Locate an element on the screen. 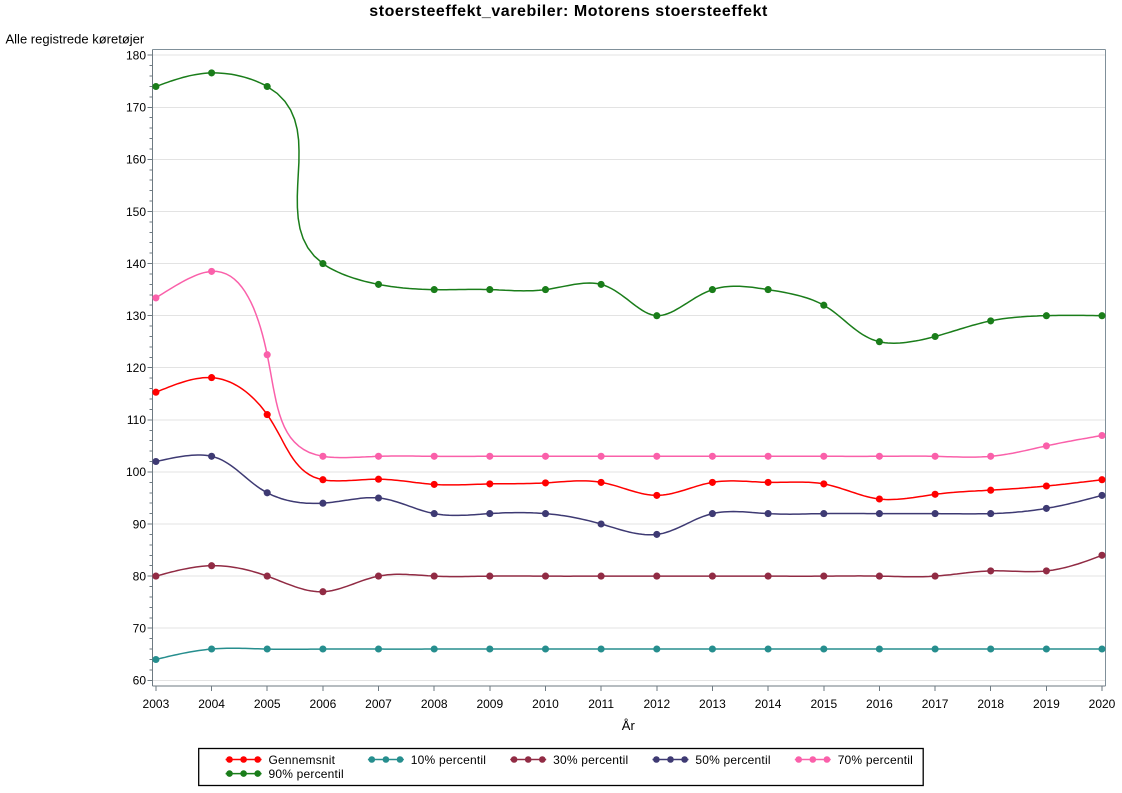 The width and height of the screenshot is (1122, 793). svg-text: 2017 is located at coordinates (935, 704).